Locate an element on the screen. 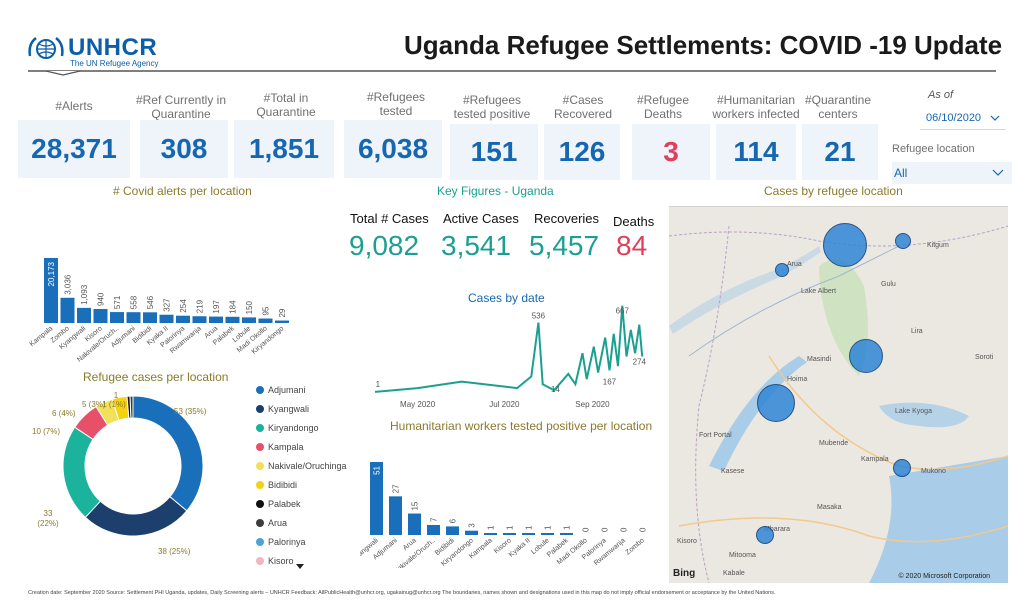 Image resolution: width=1024 pixels, height=607 pixels. map-place-label: Mukono is located at coordinates (933, 471).